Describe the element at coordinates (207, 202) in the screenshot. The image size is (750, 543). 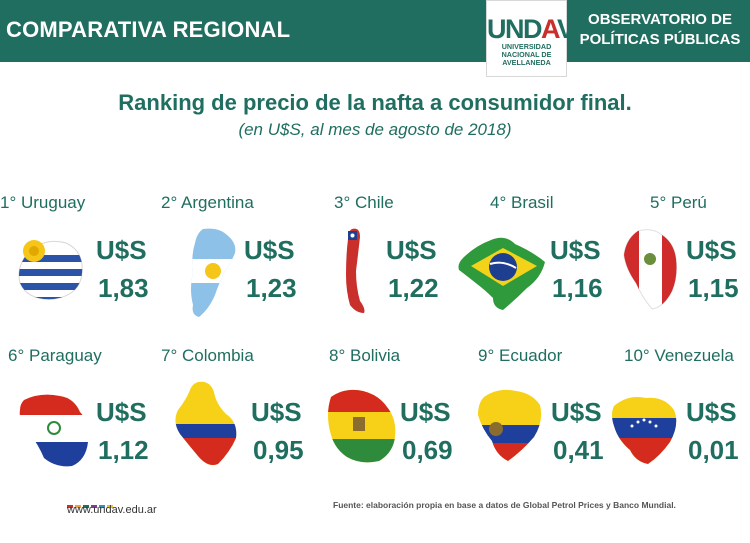
I see `rank-label-argentina: 2° Argentina` at that location.